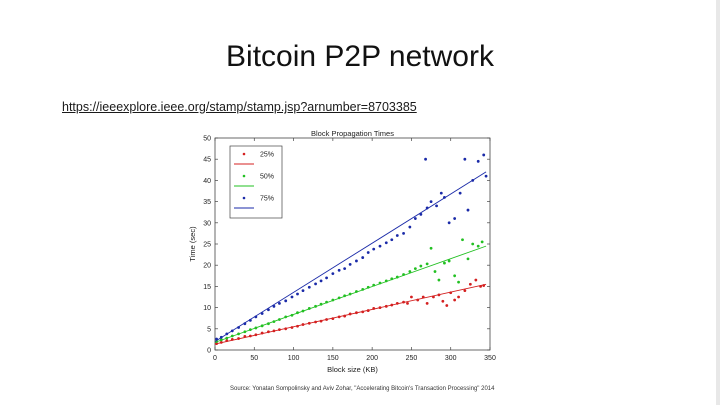 The height and width of the screenshot is (405, 720). Describe the element at coordinates (451, 358) in the screenshot. I see `x-tick-label: 300` at that location.